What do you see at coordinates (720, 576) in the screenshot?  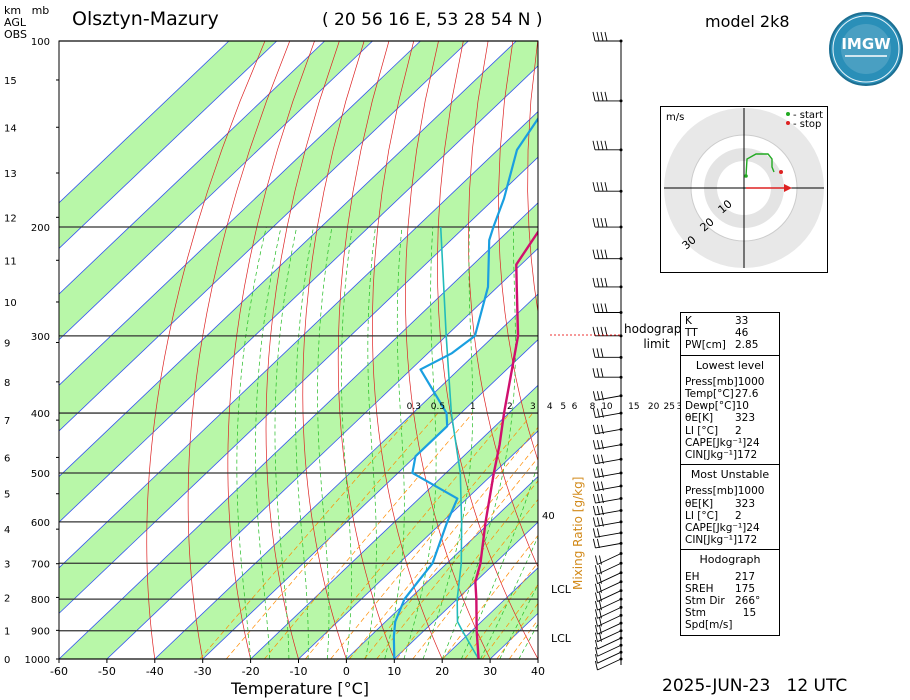 I see `stat-row: EH 217` at bounding box center [720, 576].